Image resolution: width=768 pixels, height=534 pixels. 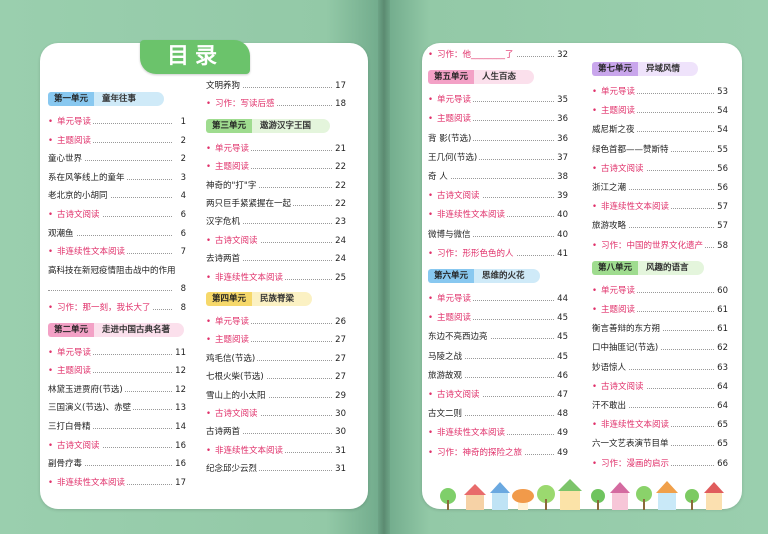 What do you see at coordinates (117, 427) in the screenshot?
I see `toc-article-entry: 三打白骨精 14` at bounding box center [117, 427].